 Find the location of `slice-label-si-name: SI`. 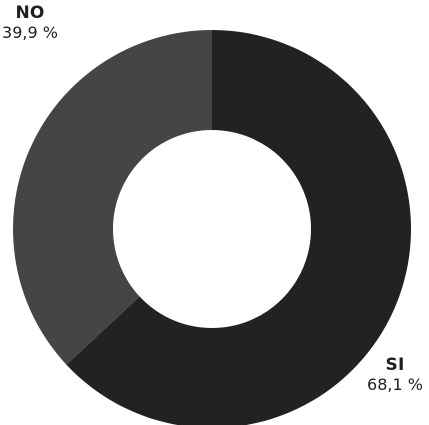

slice-label-si-name: SI is located at coordinates (395, 365).